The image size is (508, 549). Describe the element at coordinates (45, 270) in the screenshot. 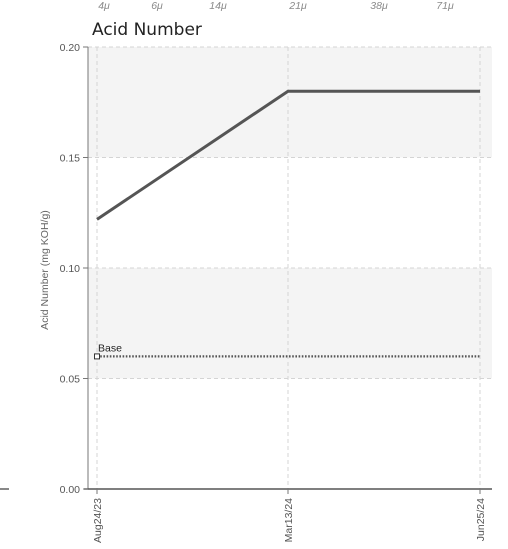

I see `y-axis-label: Acid Number (mg KOH/g)` at that location.